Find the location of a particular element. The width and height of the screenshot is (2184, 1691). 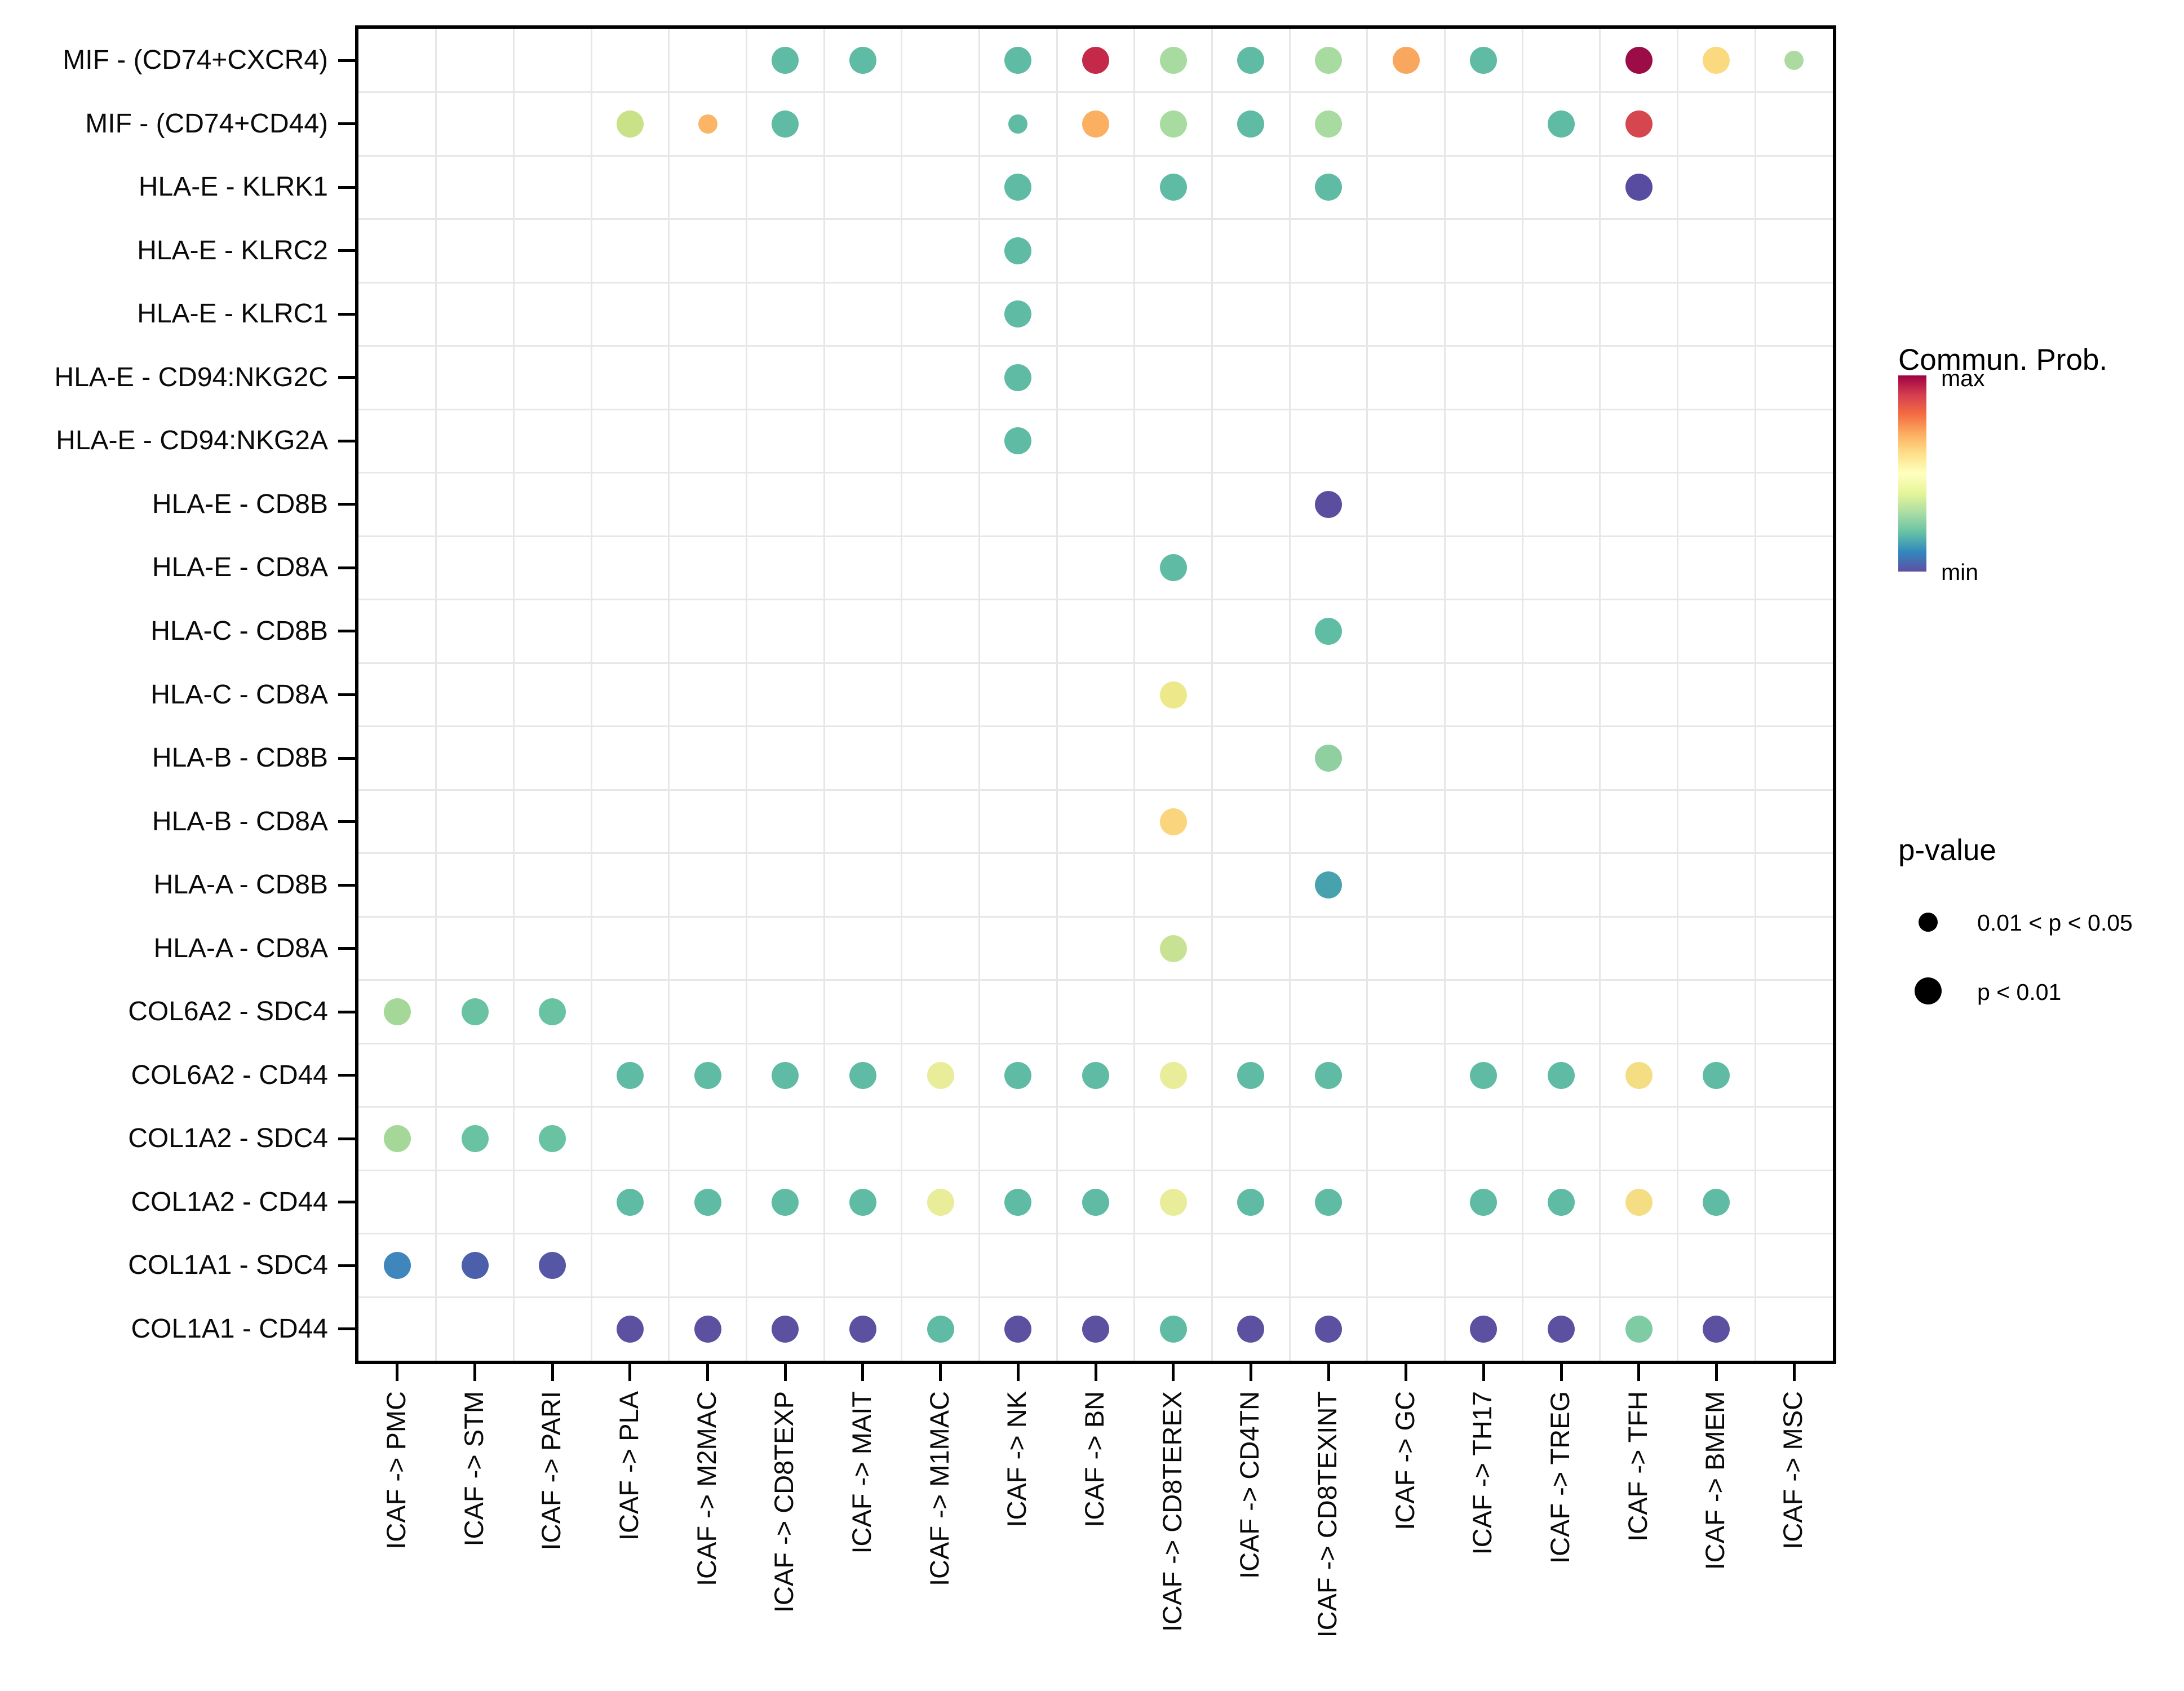

y-axis-label: COL1A1 - SDC4 is located at coordinates (228, 1265).